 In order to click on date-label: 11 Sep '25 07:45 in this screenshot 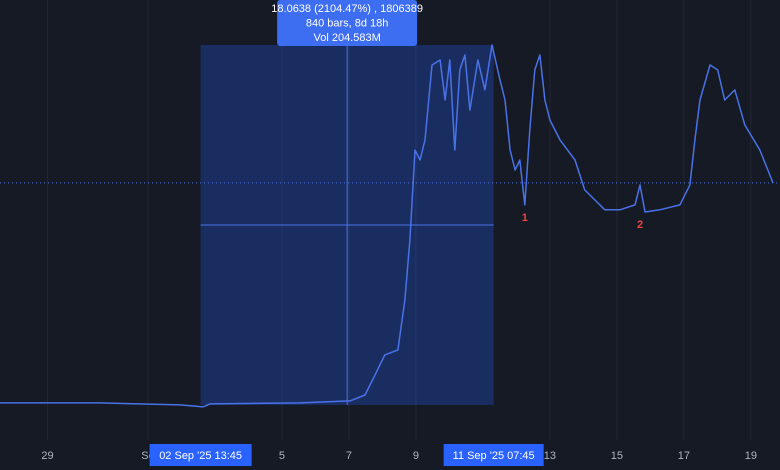, I will do `click(494, 456)`.